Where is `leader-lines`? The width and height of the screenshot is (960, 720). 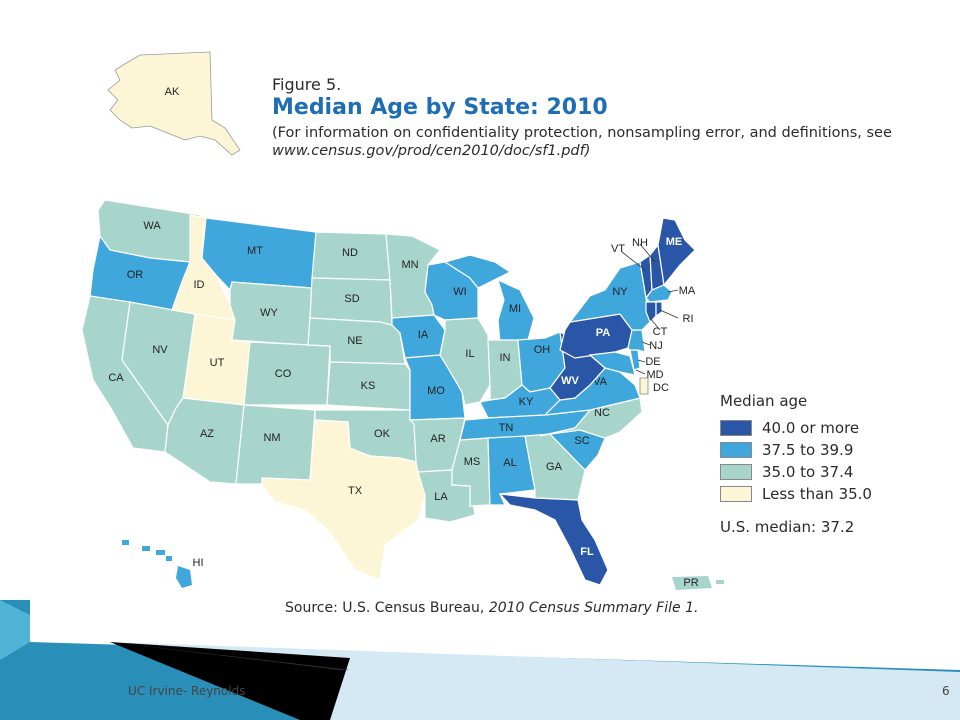
leader-lines is located at coordinates (650, 309).